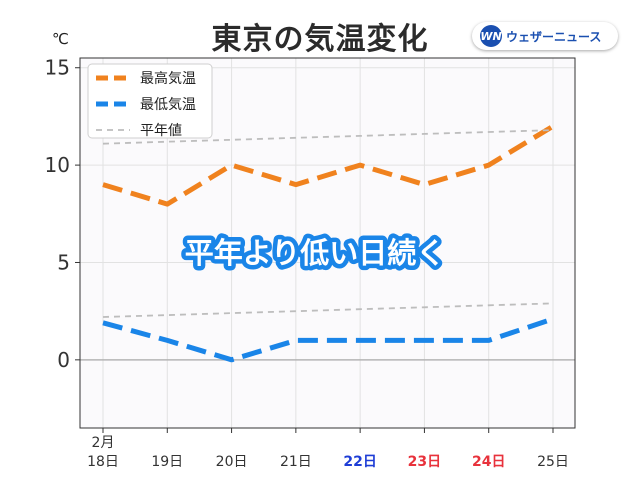 The image size is (640, 480). I want to click on weathernews-logo-icon: WN, so click(491, 36).